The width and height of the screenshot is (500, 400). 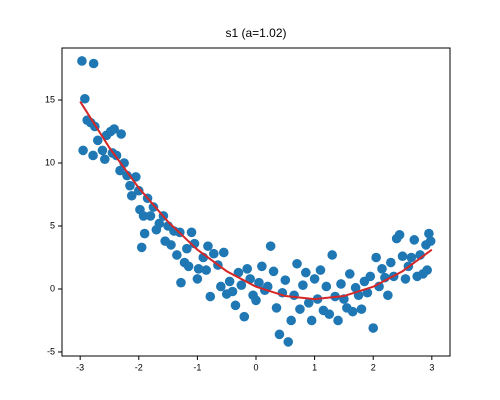 I want to click on x-tick-label: -3, so click(x=80, y=367).